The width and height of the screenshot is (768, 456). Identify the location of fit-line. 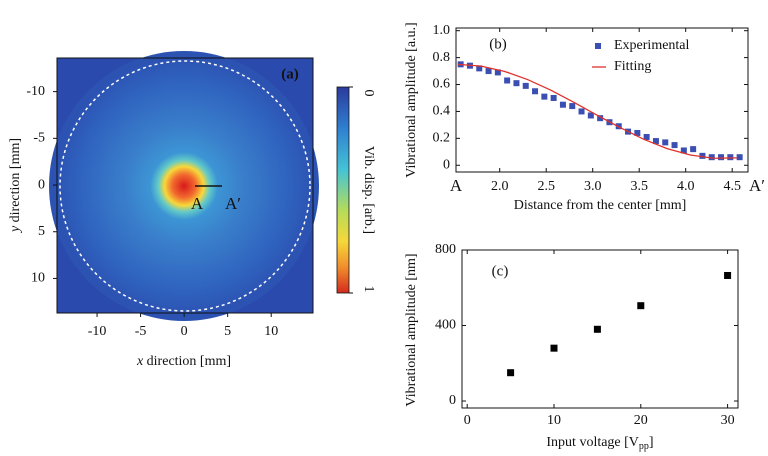
(597, 111).